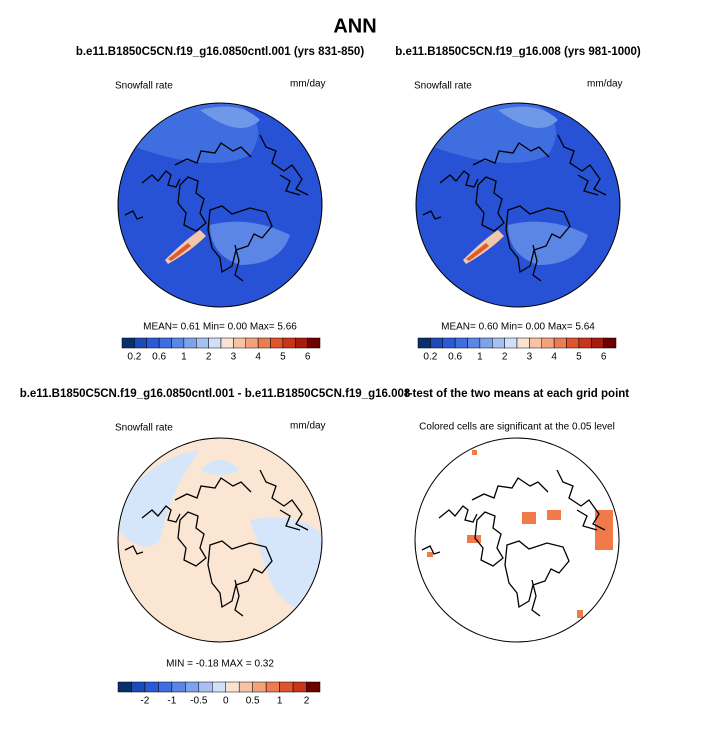  What do you see at coordinates (171, 701) in the screenshot?
I see `colorbar-label: -1` at bounding box center [171, 701].